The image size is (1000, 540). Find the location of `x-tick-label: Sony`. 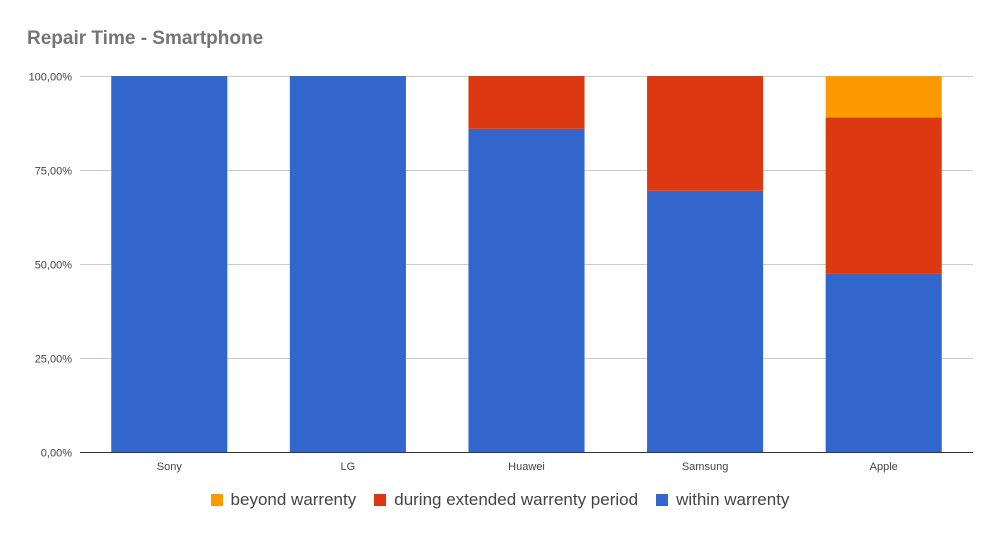

x-tick-label: Sony is located at coordinates (170, 467).